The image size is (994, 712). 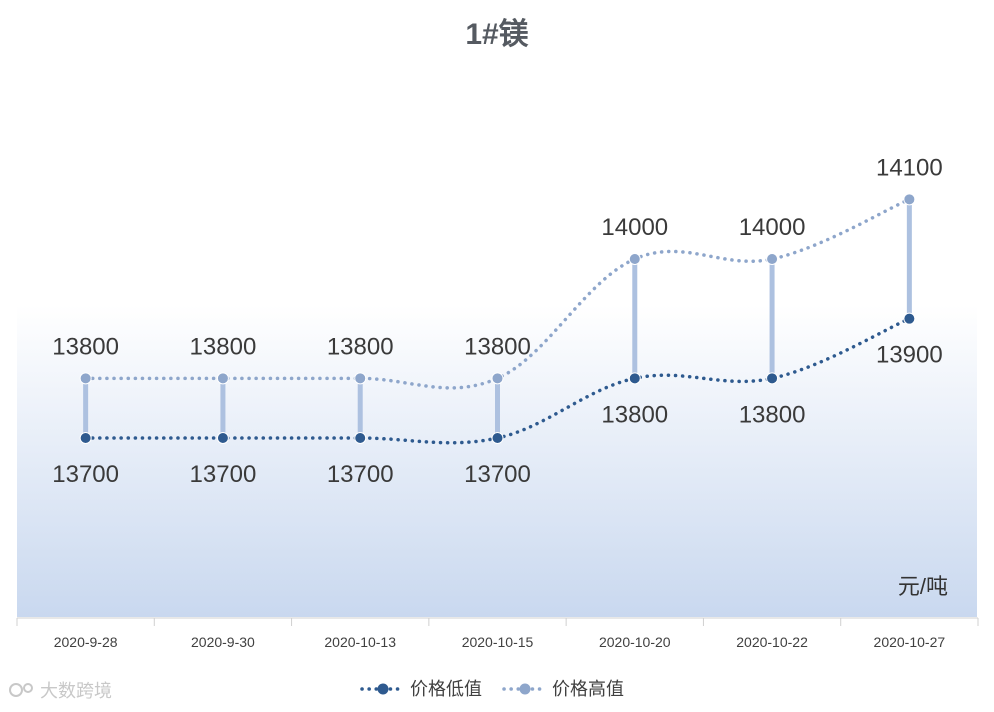 I want to click on x-tick-label: 2020-10-13, so click(x=360, y=642).